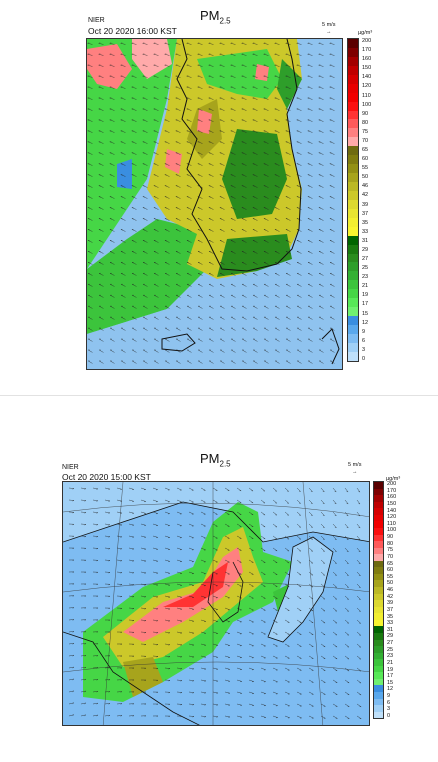 This screenshot has width=438, height=762. What do you see at coordinates (183, 594) in the screenshot?
I see `hotspot` at bounding box center [183, 594].